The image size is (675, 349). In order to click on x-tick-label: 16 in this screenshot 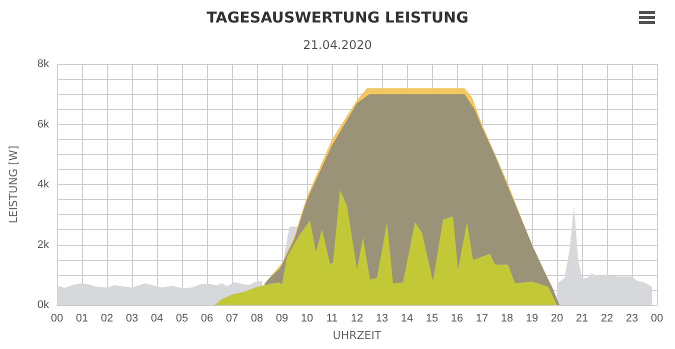, I will do `click(457, 318)`.